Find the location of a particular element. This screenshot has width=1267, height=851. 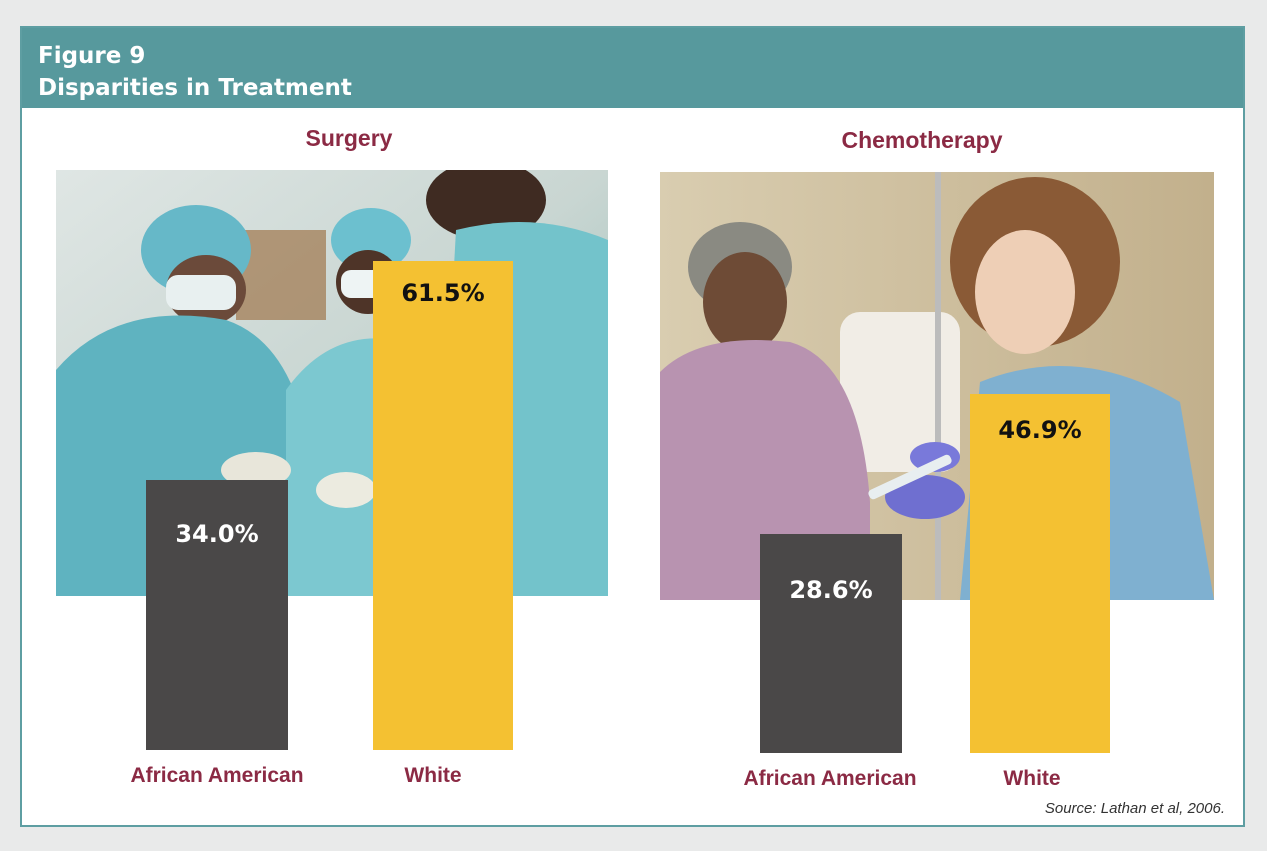

chemotherapy-bar-white: 46.9% is located at coordinates (1040, 573).